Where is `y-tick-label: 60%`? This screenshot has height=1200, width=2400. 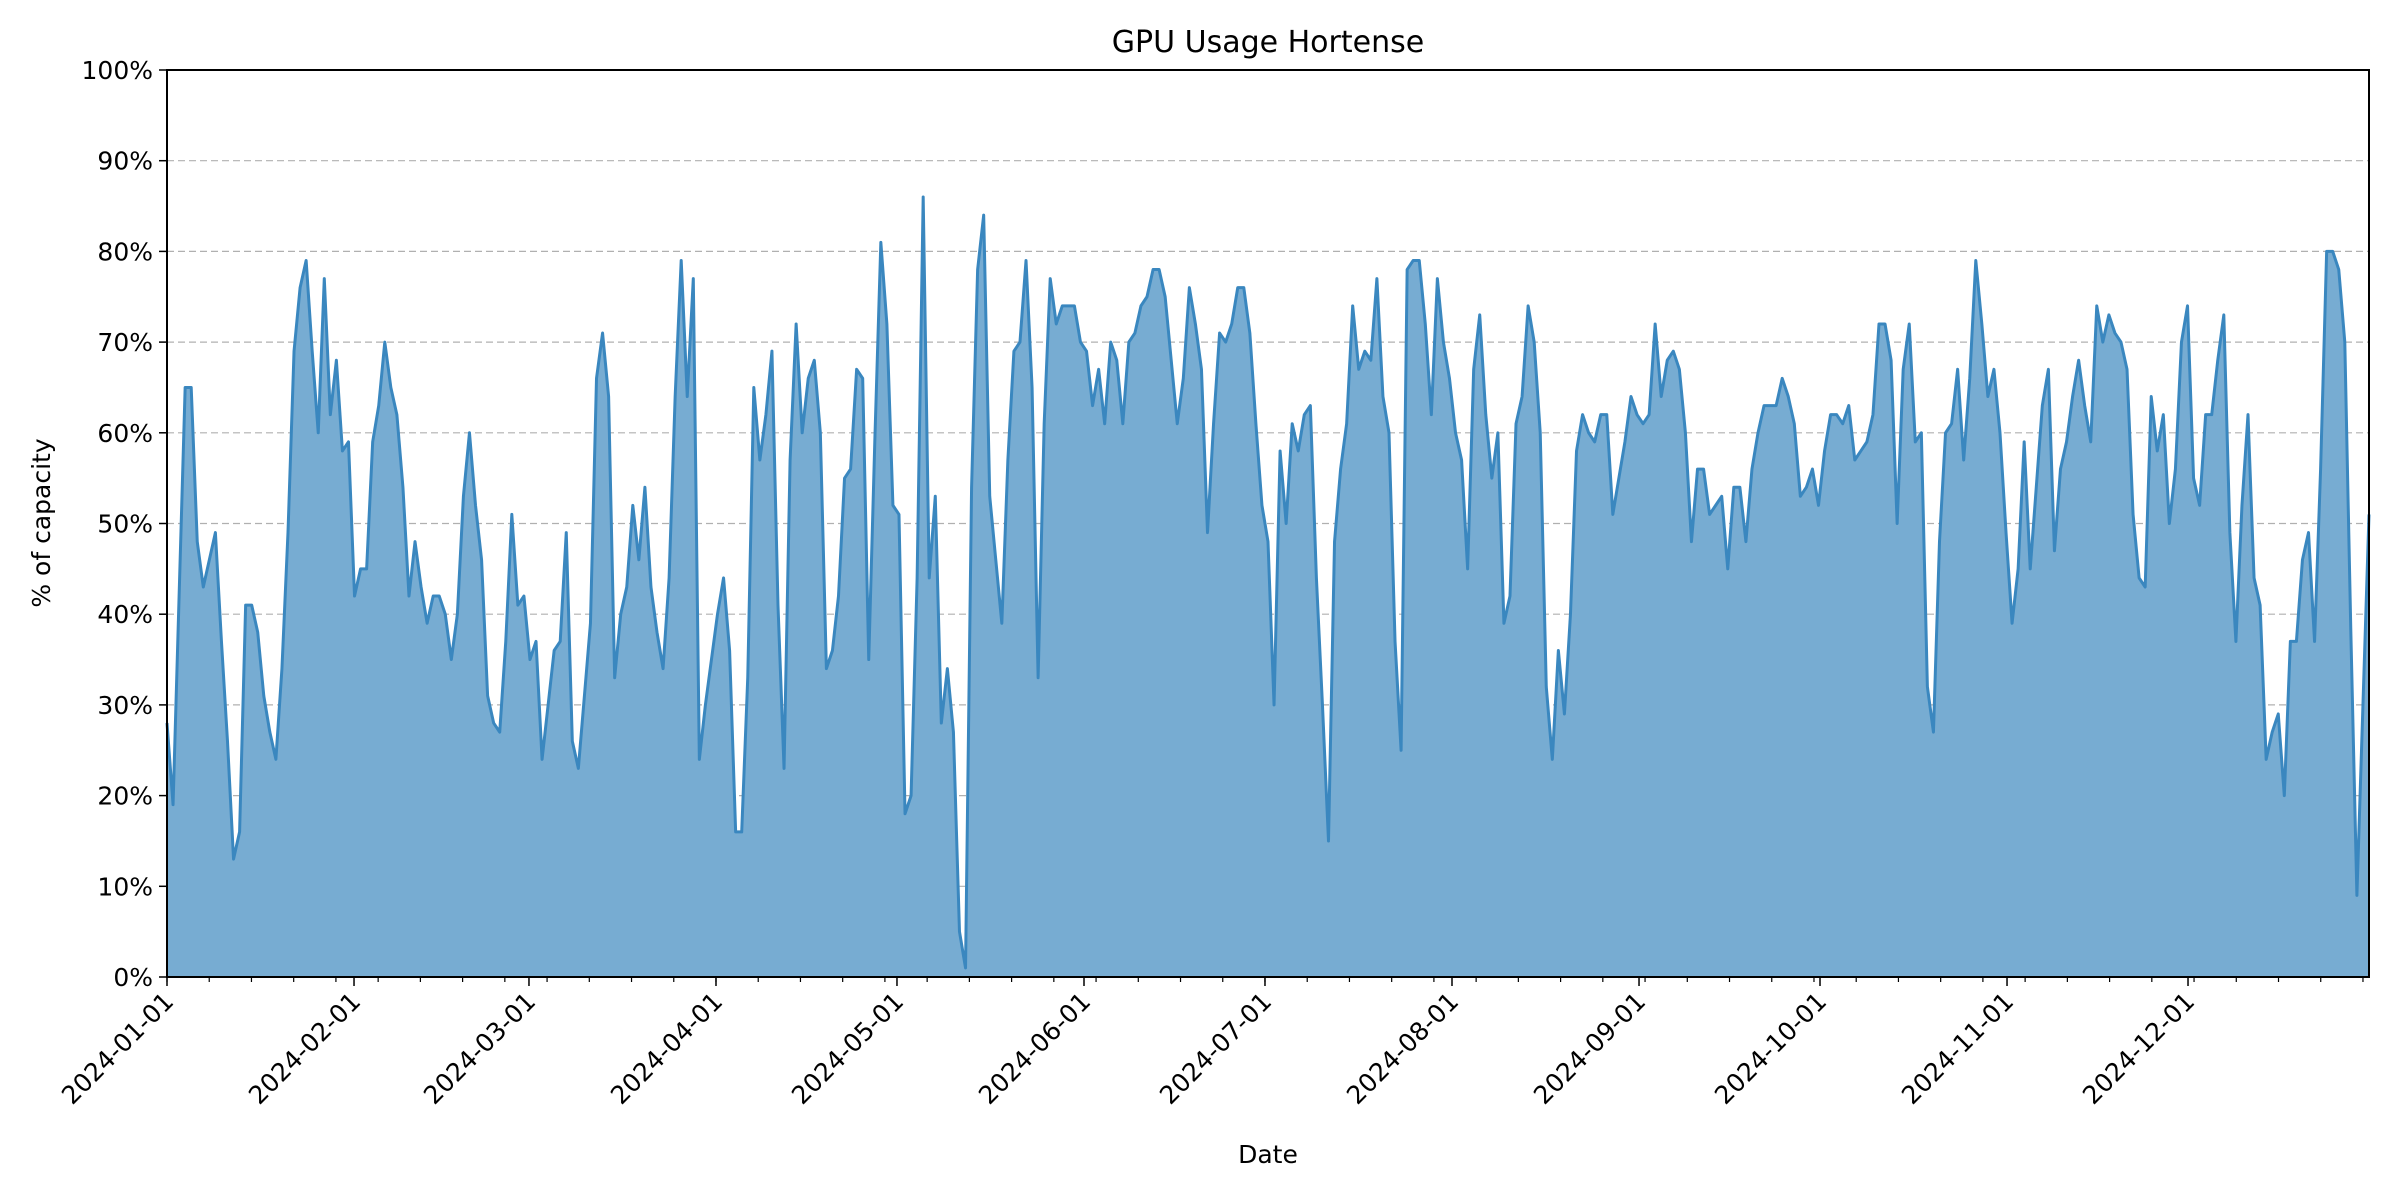
y-tick-label: 60% is located at coordinates (125, 433).